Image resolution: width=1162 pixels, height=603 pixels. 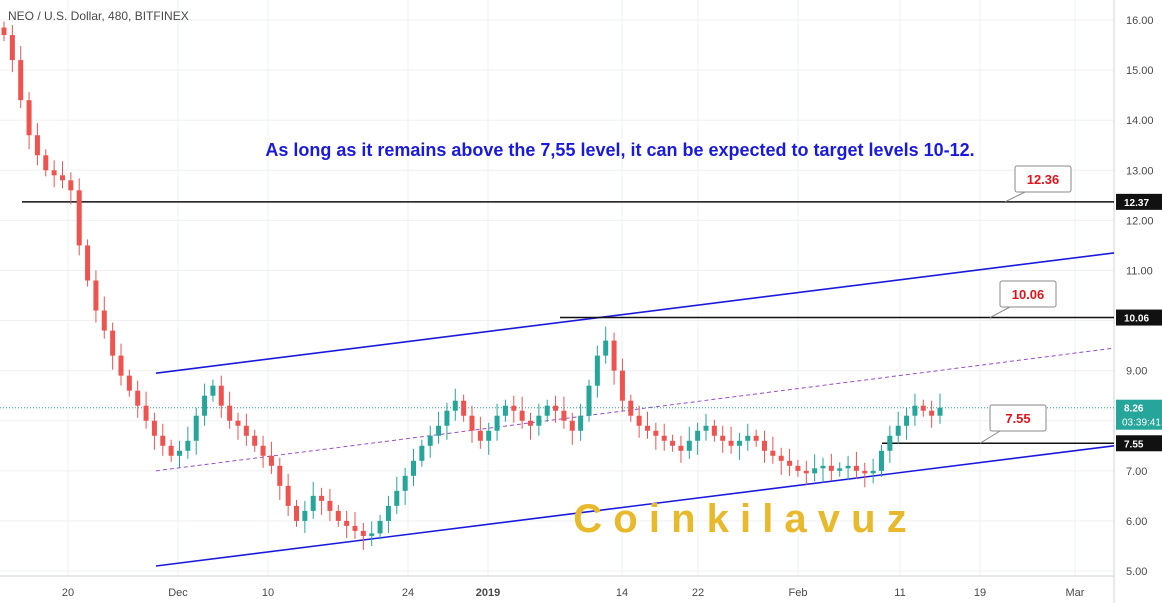 What do you see at coordinates (1136, 572) in the screenshot?
I see `y-tick-label: 5.00` at bounding box center [1136, 572].